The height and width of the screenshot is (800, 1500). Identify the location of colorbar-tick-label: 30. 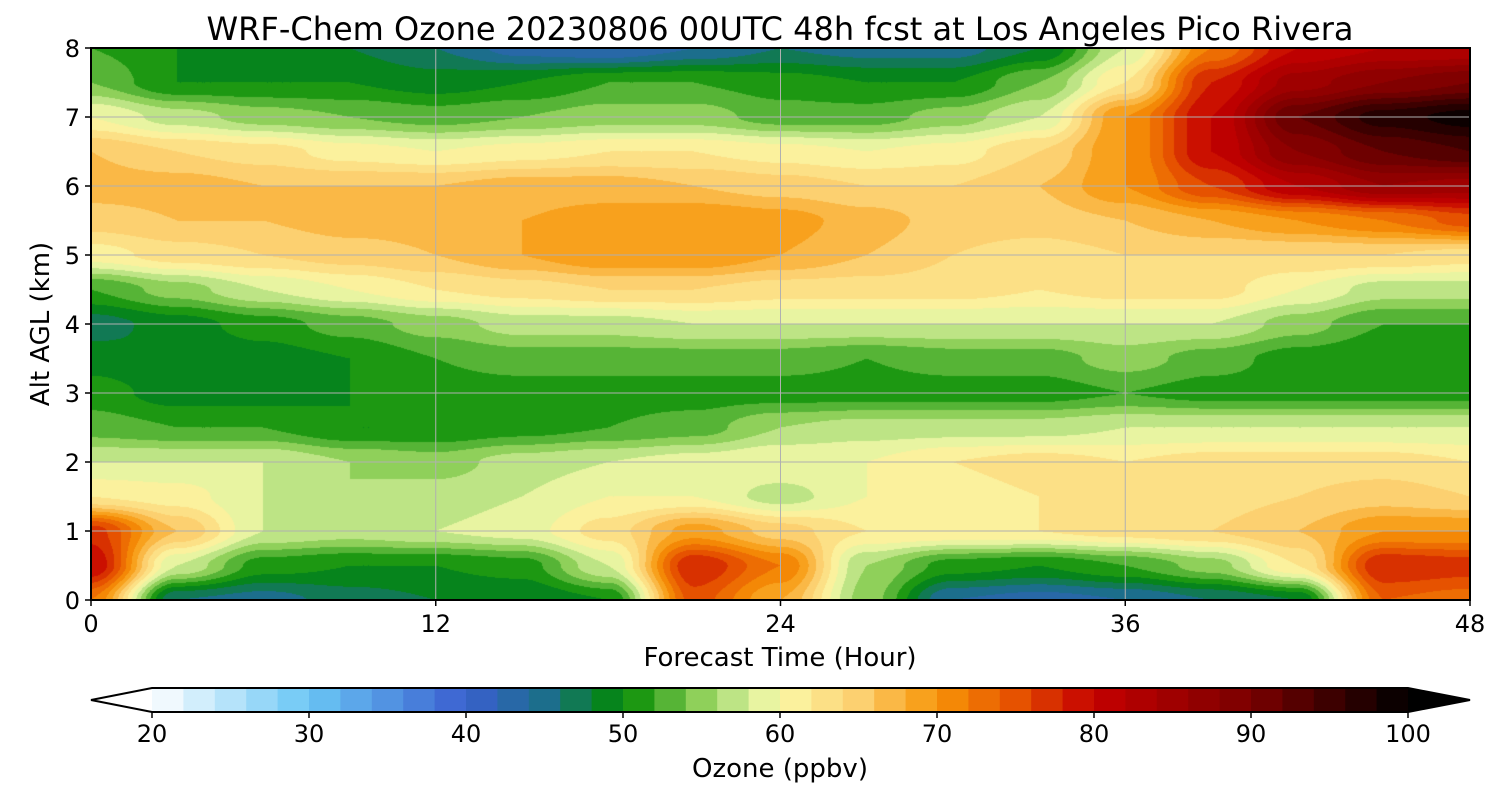
(309, 734).